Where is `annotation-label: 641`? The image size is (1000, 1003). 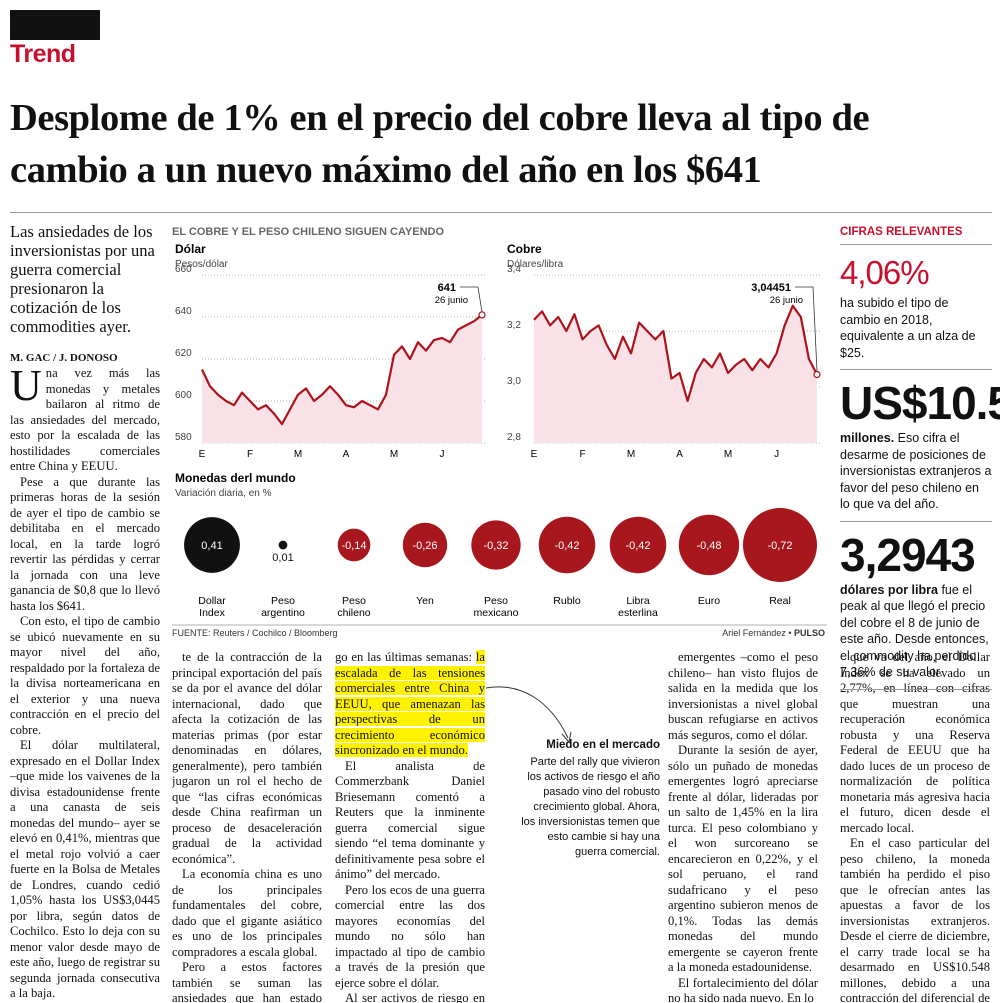 annotation-label: 641 is located at coordinates (447, 288).